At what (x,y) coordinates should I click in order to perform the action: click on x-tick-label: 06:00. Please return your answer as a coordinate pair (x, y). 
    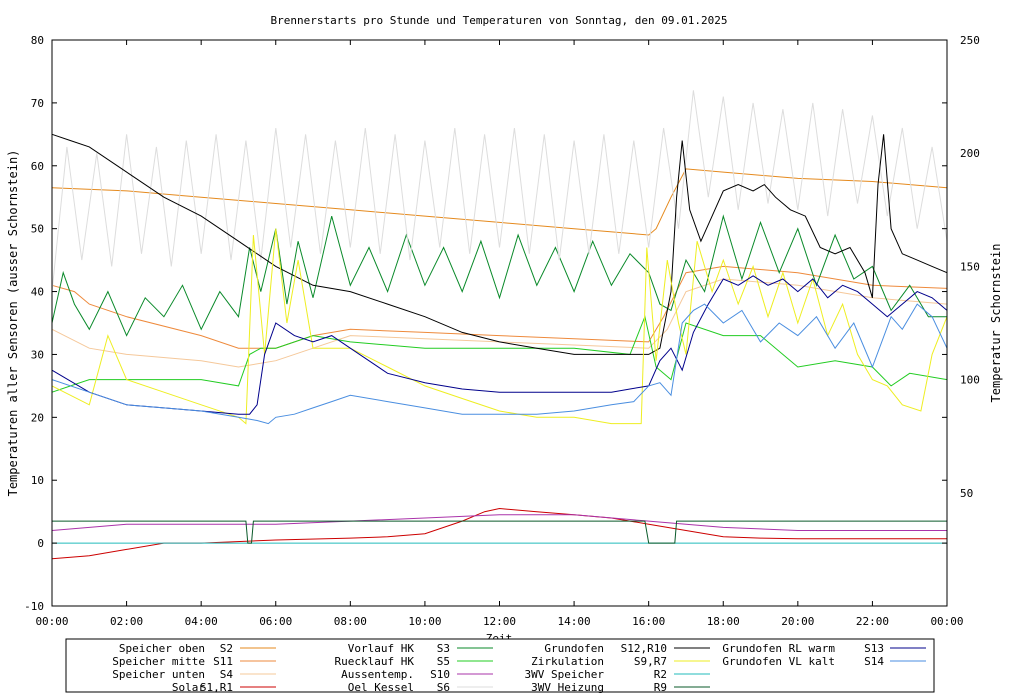
    Looking at the image, I should click on (275, 621).